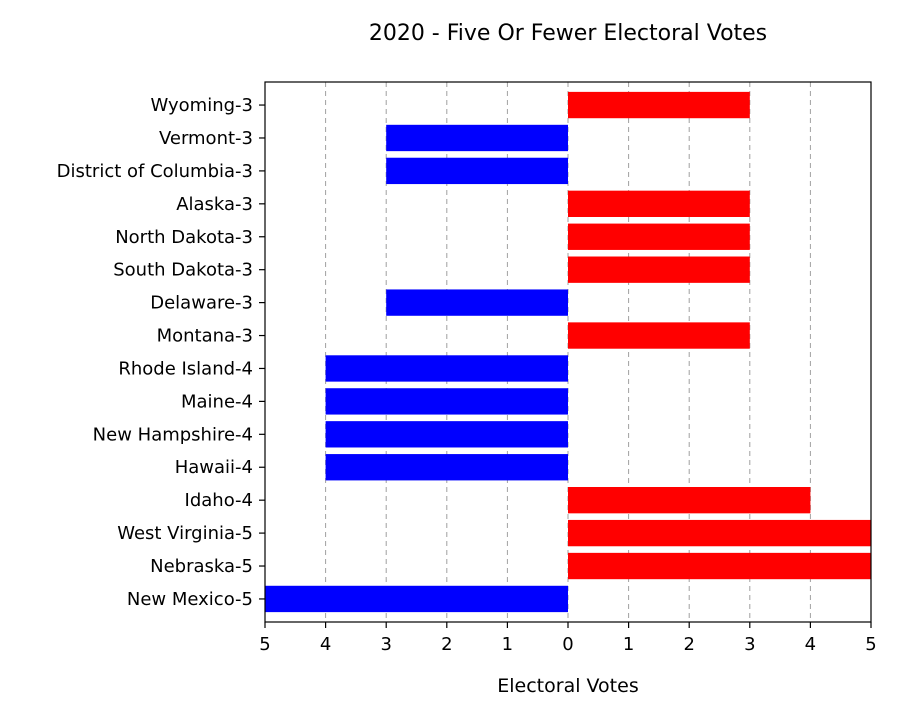  What do you see at coordinates (184, 237) in the screenshot?
I see `y-tick-label: North Dakota-3` at bounding box center [184, 237].